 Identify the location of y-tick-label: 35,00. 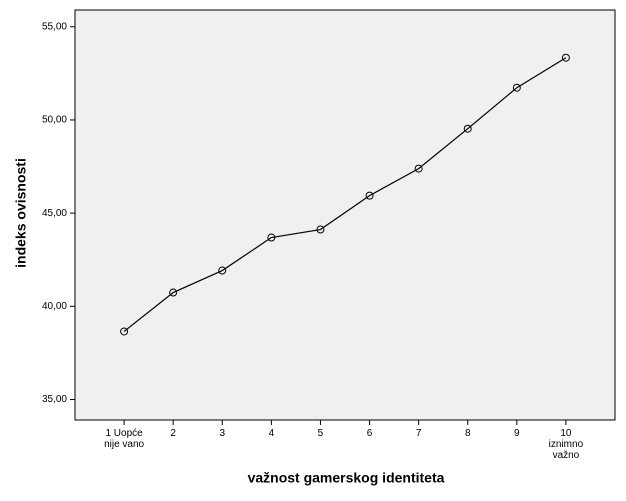
(54, 399).